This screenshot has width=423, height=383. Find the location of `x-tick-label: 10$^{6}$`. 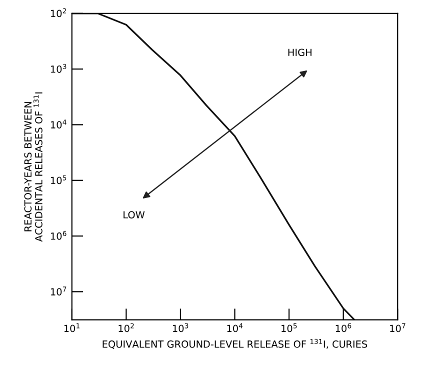

x-tick-label: 10$^{6}$ is located at coordinates (344, 327).